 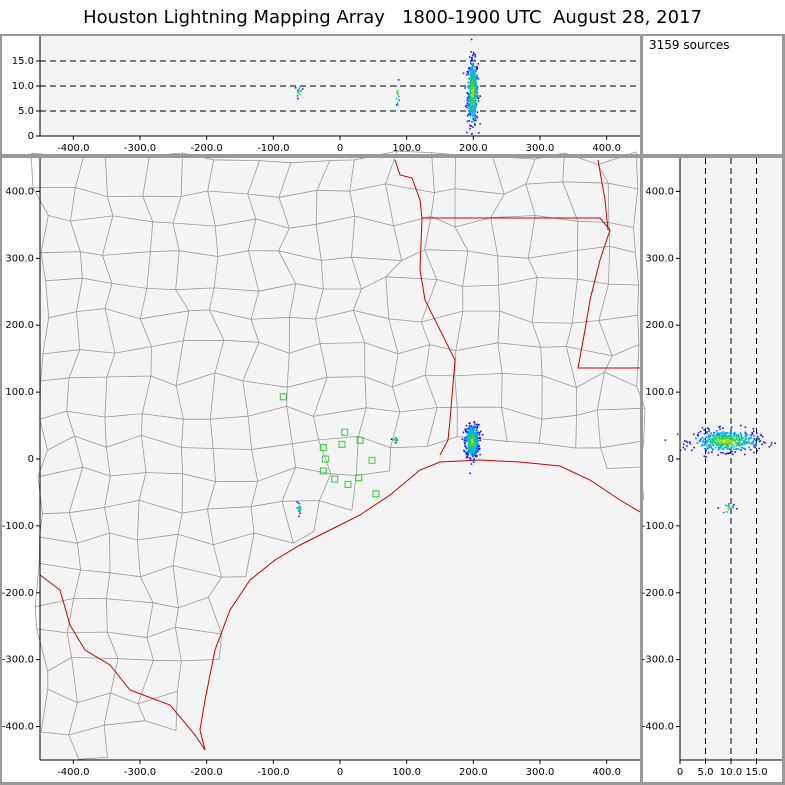 What do you see at coordinates (392, 35) in the screenshot?
I see `frame-top` at bounding box center [392, 35].